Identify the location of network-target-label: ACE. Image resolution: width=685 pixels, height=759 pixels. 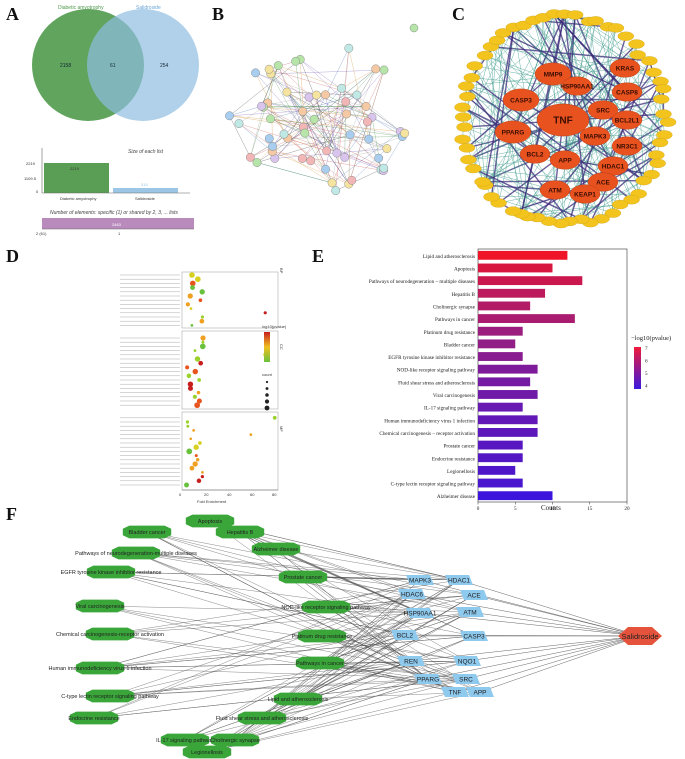
(474, 596).